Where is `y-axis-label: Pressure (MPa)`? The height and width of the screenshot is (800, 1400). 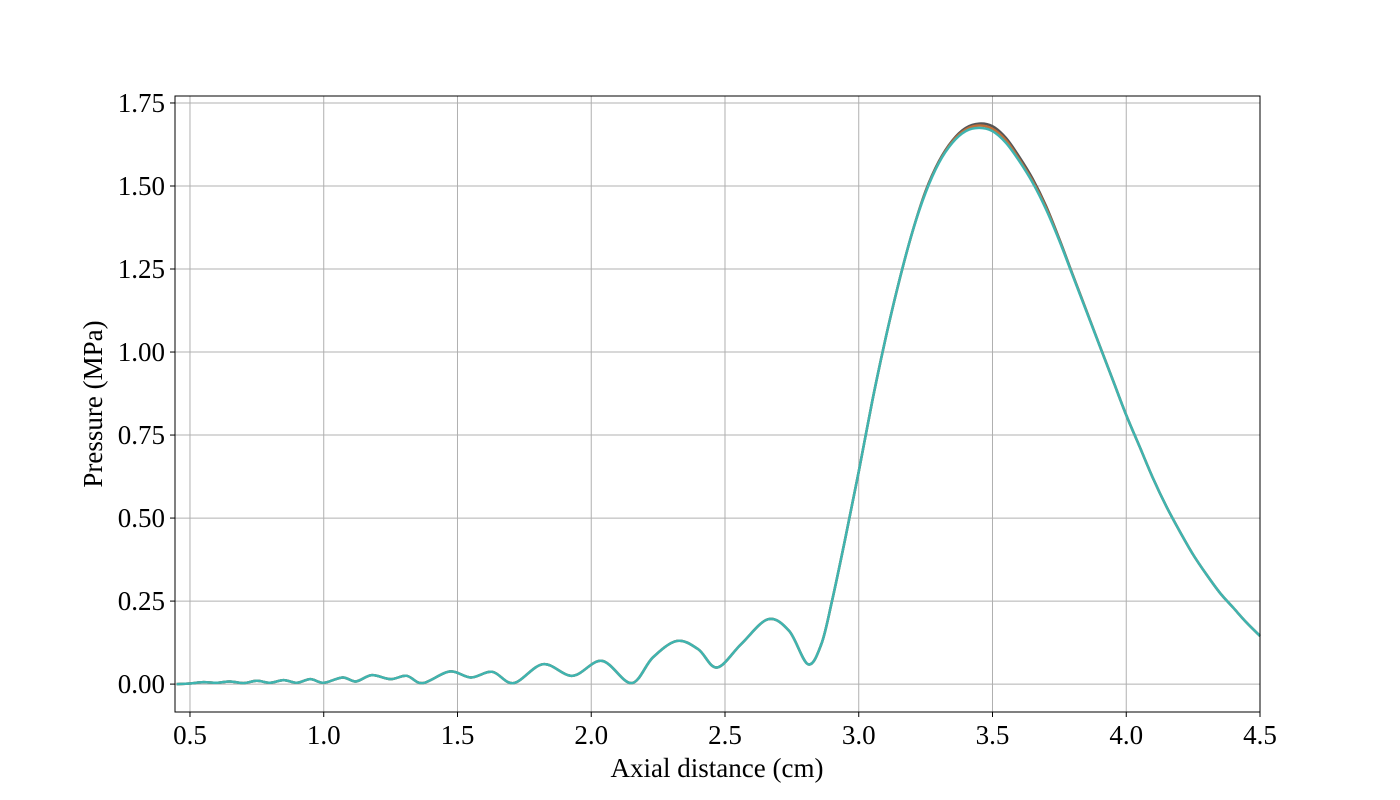 y-axis-label: Pressure (MPa) is located at coordinates (93, 403).